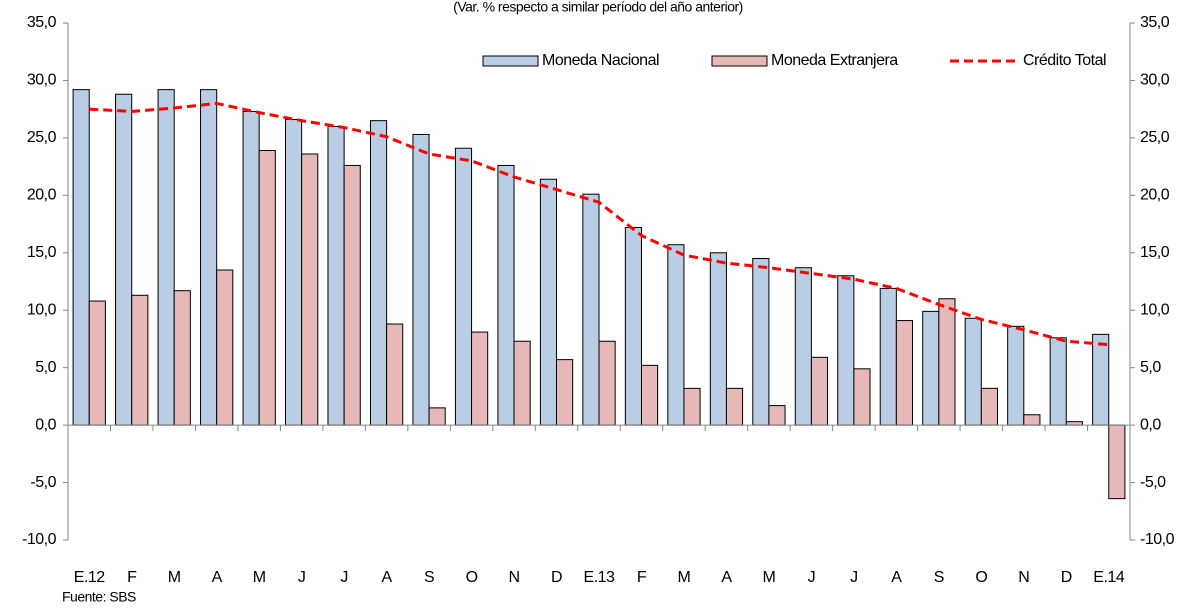 The image size is (1193, 610). I want to click on y-tick-label: 15,0, so click(42, 252).